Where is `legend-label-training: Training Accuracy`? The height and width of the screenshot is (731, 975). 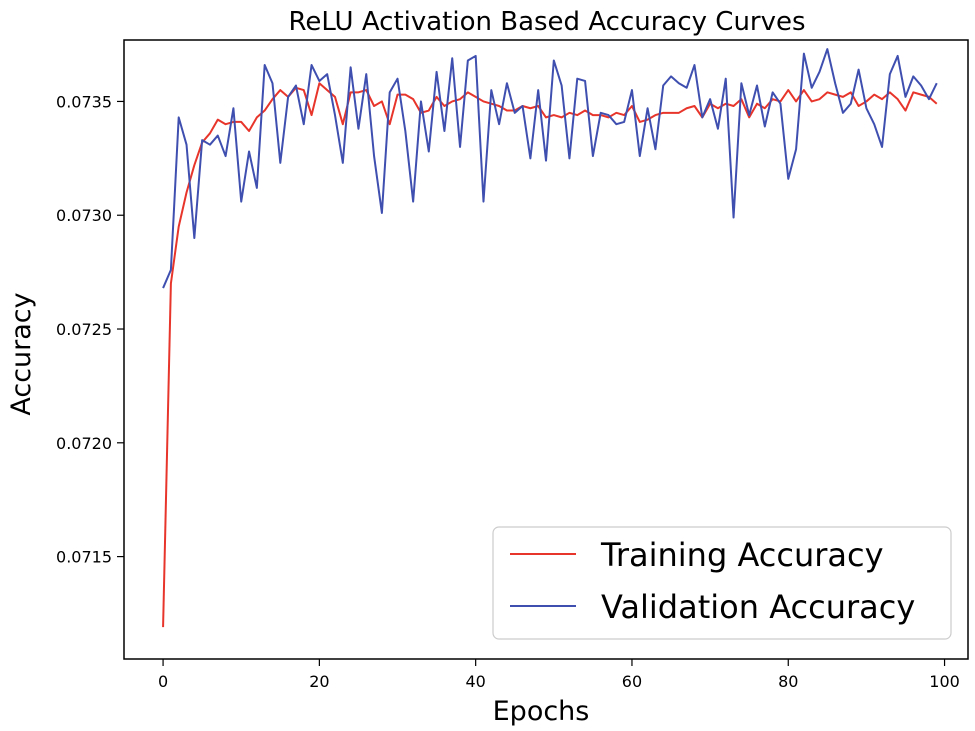
legend-label-training: Training Accuracy is located at coordinates (742, 555).